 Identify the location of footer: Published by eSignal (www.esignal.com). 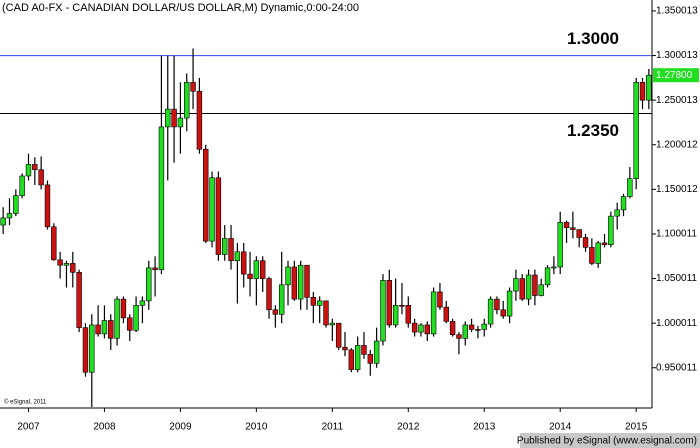
(607, 441).